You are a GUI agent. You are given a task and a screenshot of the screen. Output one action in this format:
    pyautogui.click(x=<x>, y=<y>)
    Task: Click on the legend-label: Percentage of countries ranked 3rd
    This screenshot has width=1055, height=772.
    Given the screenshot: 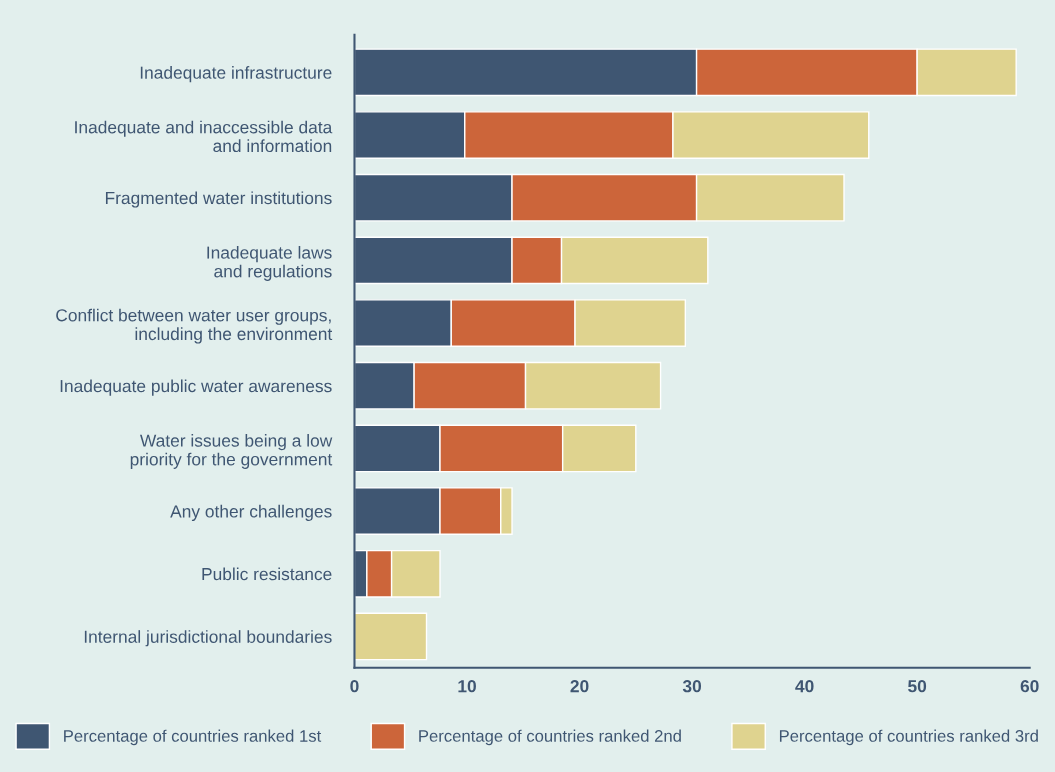 What is the action you would take?
    pyautogui.click(x=908, y=737)
    